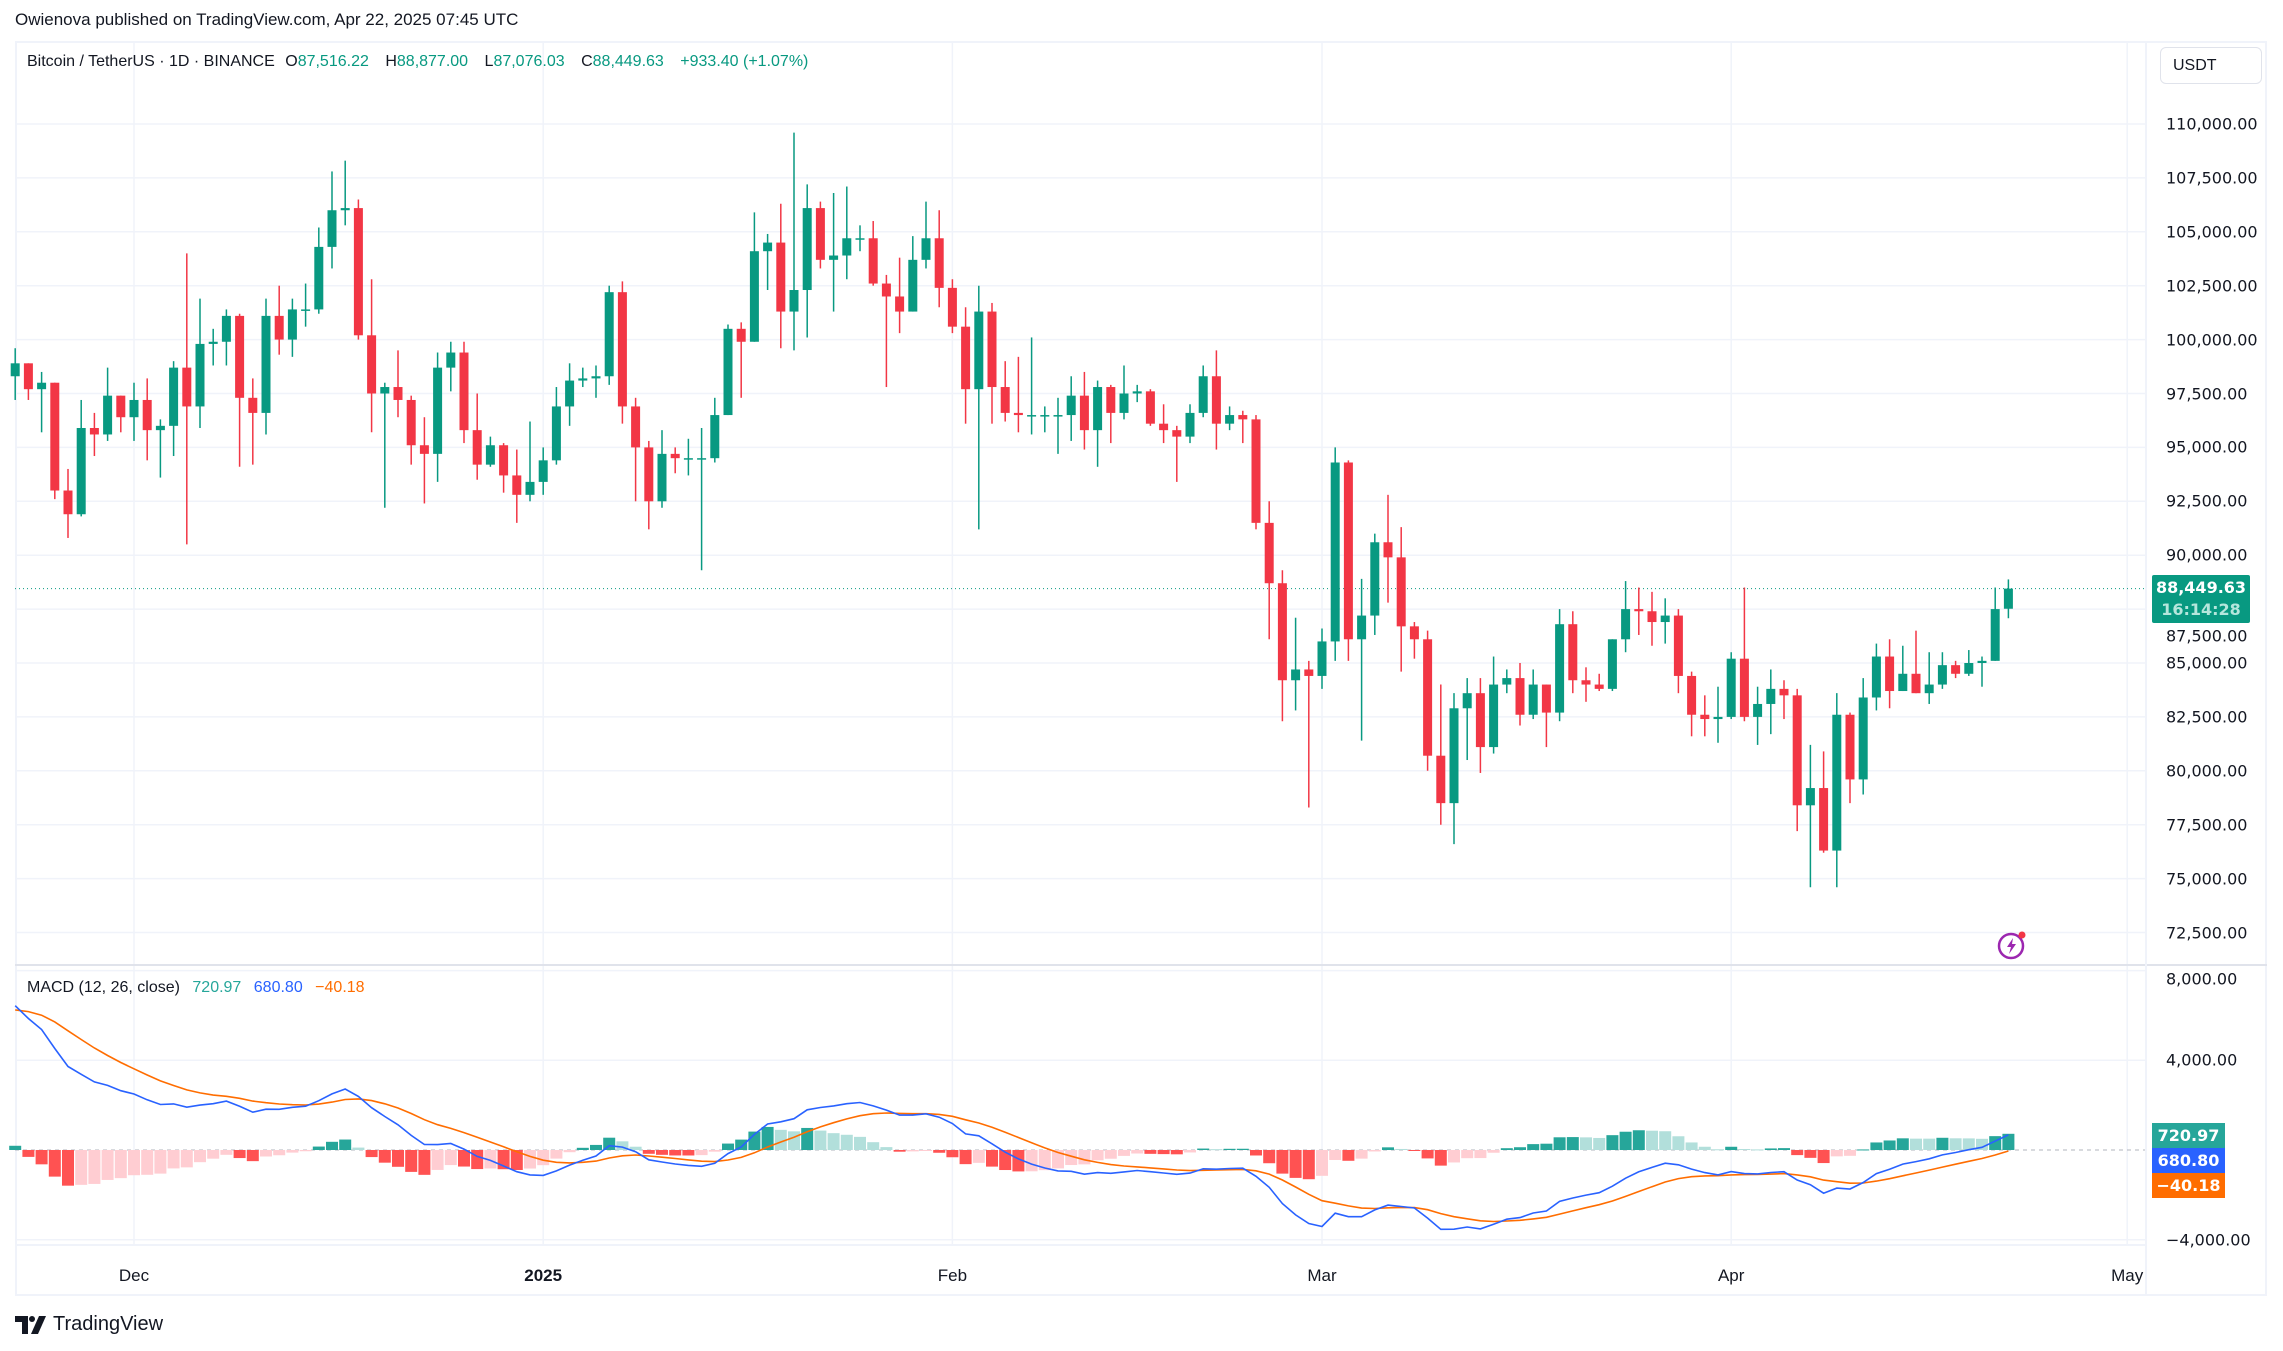 This screenshot has width=2283, height=1351. I want to click on tradingview-logo: TradingView, so click(89, 1324).